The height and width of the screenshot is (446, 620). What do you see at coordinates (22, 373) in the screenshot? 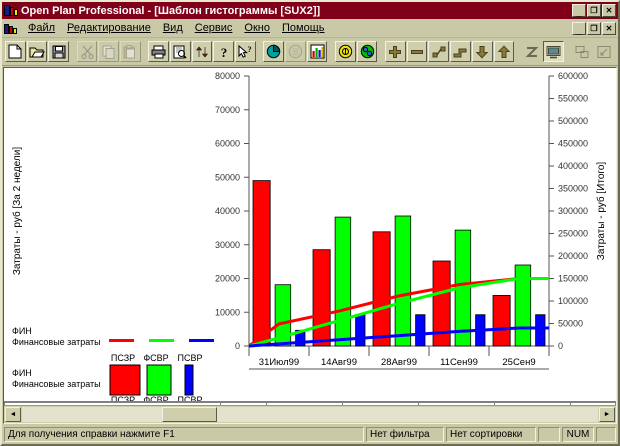
I see `legend-bars-title: ФИН` at bounding box center [22, 373].